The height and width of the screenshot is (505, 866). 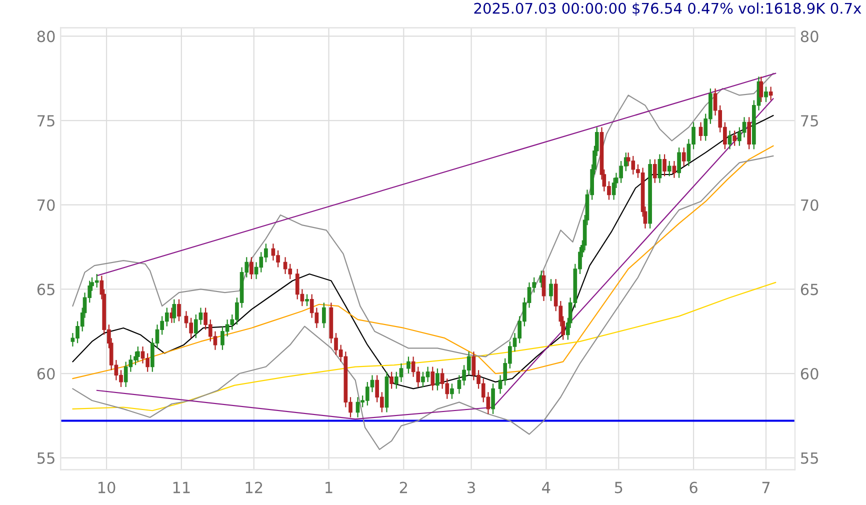 What do you see at coordinates (46, 121) in the screenshot?
I see `y-tick-label: 75` at bounding box center [46, 121].